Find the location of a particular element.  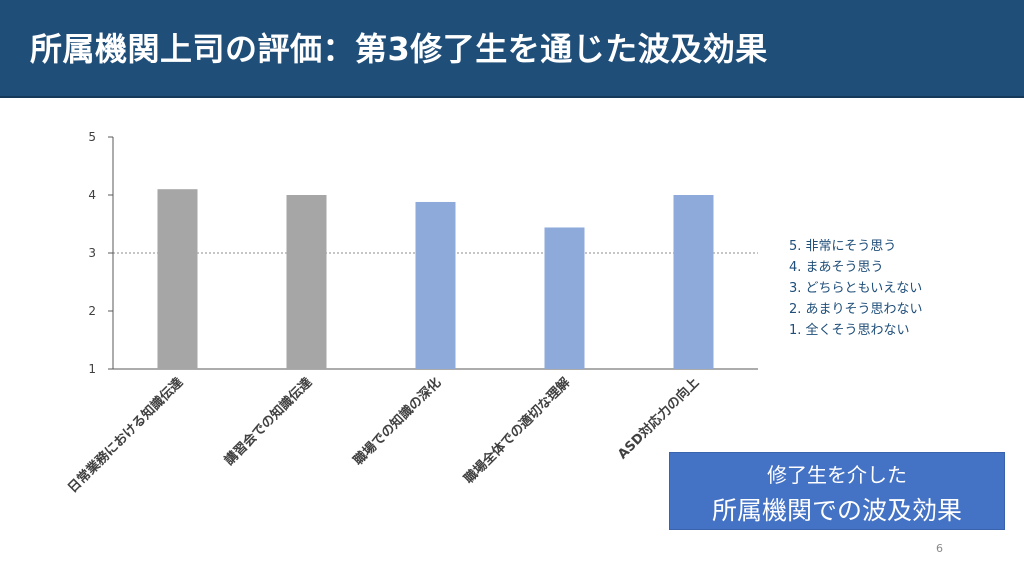

callout-subtitle: 修了生を介した is located at coordinates (837, 475).